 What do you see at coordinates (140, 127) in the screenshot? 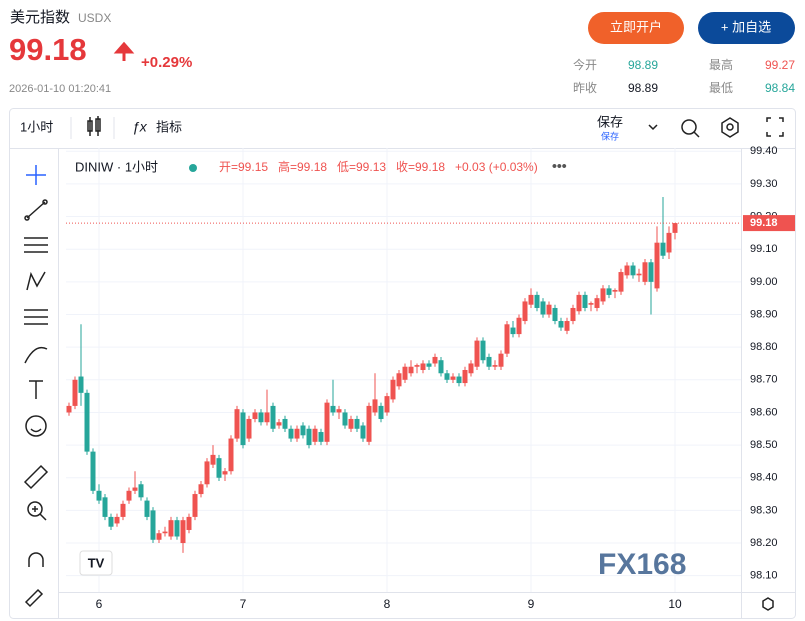
I see `fx-icon: ƒx` at bounding box center [140, 127].